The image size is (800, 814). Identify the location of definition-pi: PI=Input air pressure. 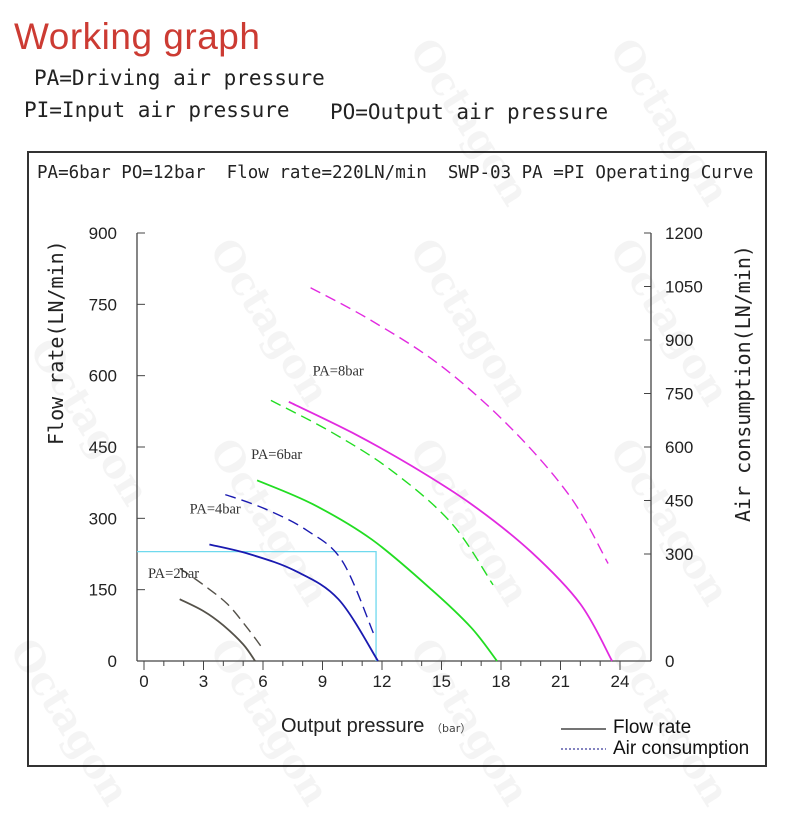
(157, 110).